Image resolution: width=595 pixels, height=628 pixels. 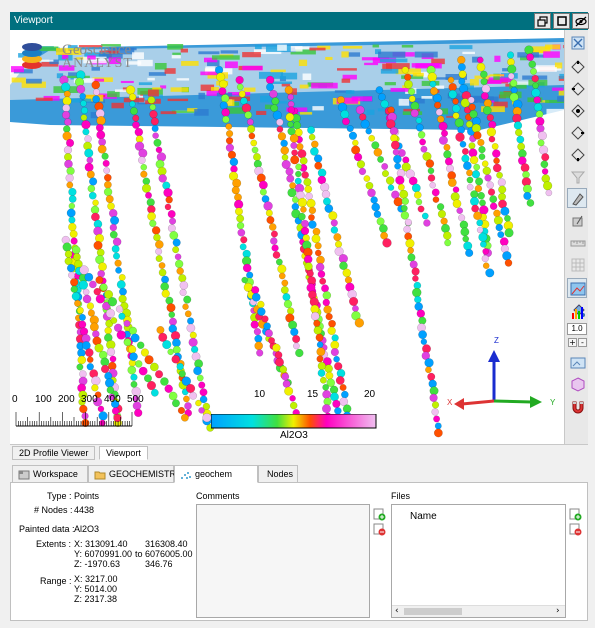 What do you see at coordinates (572, 342) in the screenshot?
I see `zoom-in-button: +` at bounding box center [572, 342].